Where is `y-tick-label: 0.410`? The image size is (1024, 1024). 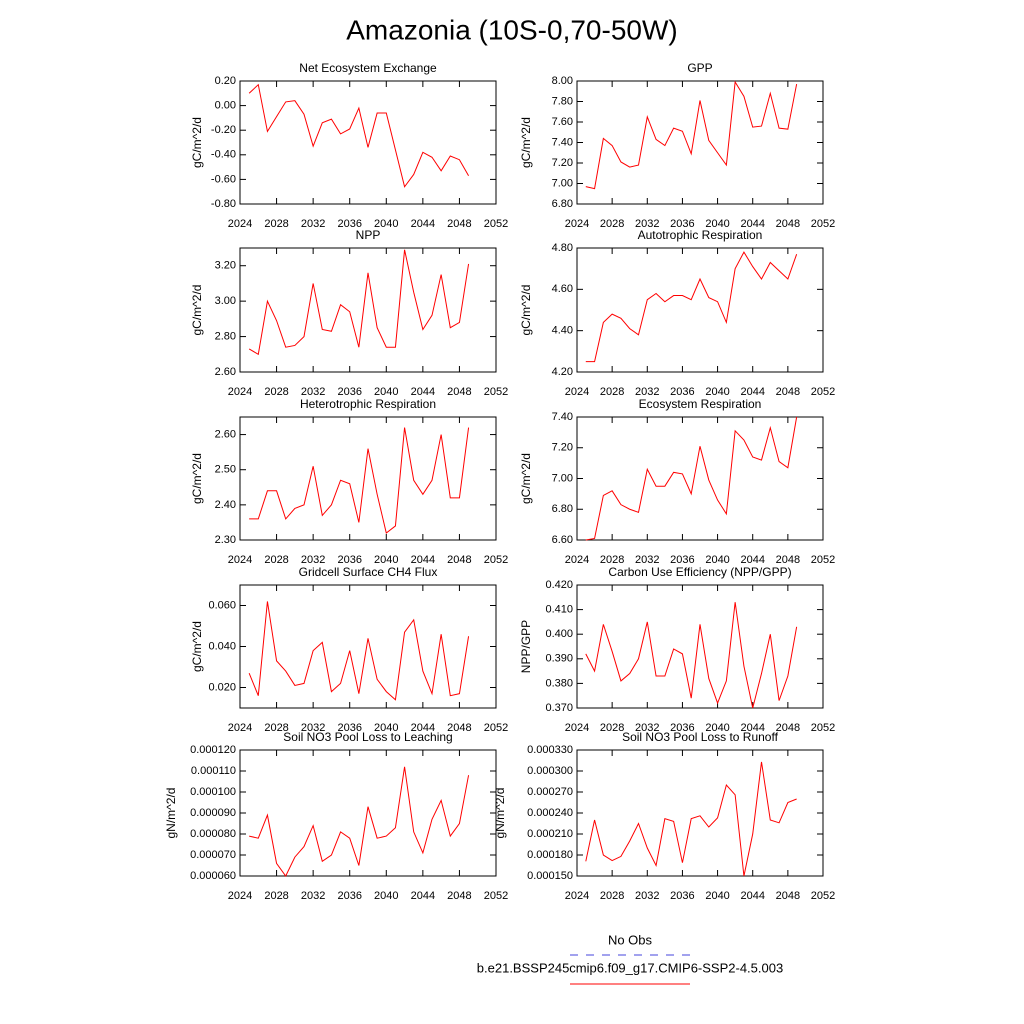 y-tick-label: 0.410 is located at coordinates (559, 610).